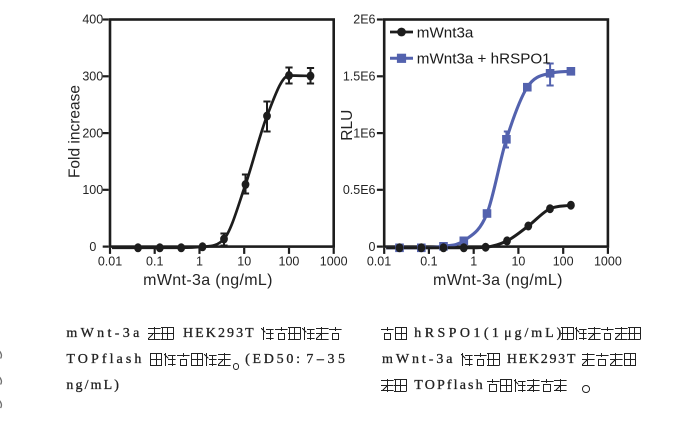  What do you see at coordinates (347, 125) in the screenshot?
I see `svg-text: RLU` at bounding box center [347, 125].